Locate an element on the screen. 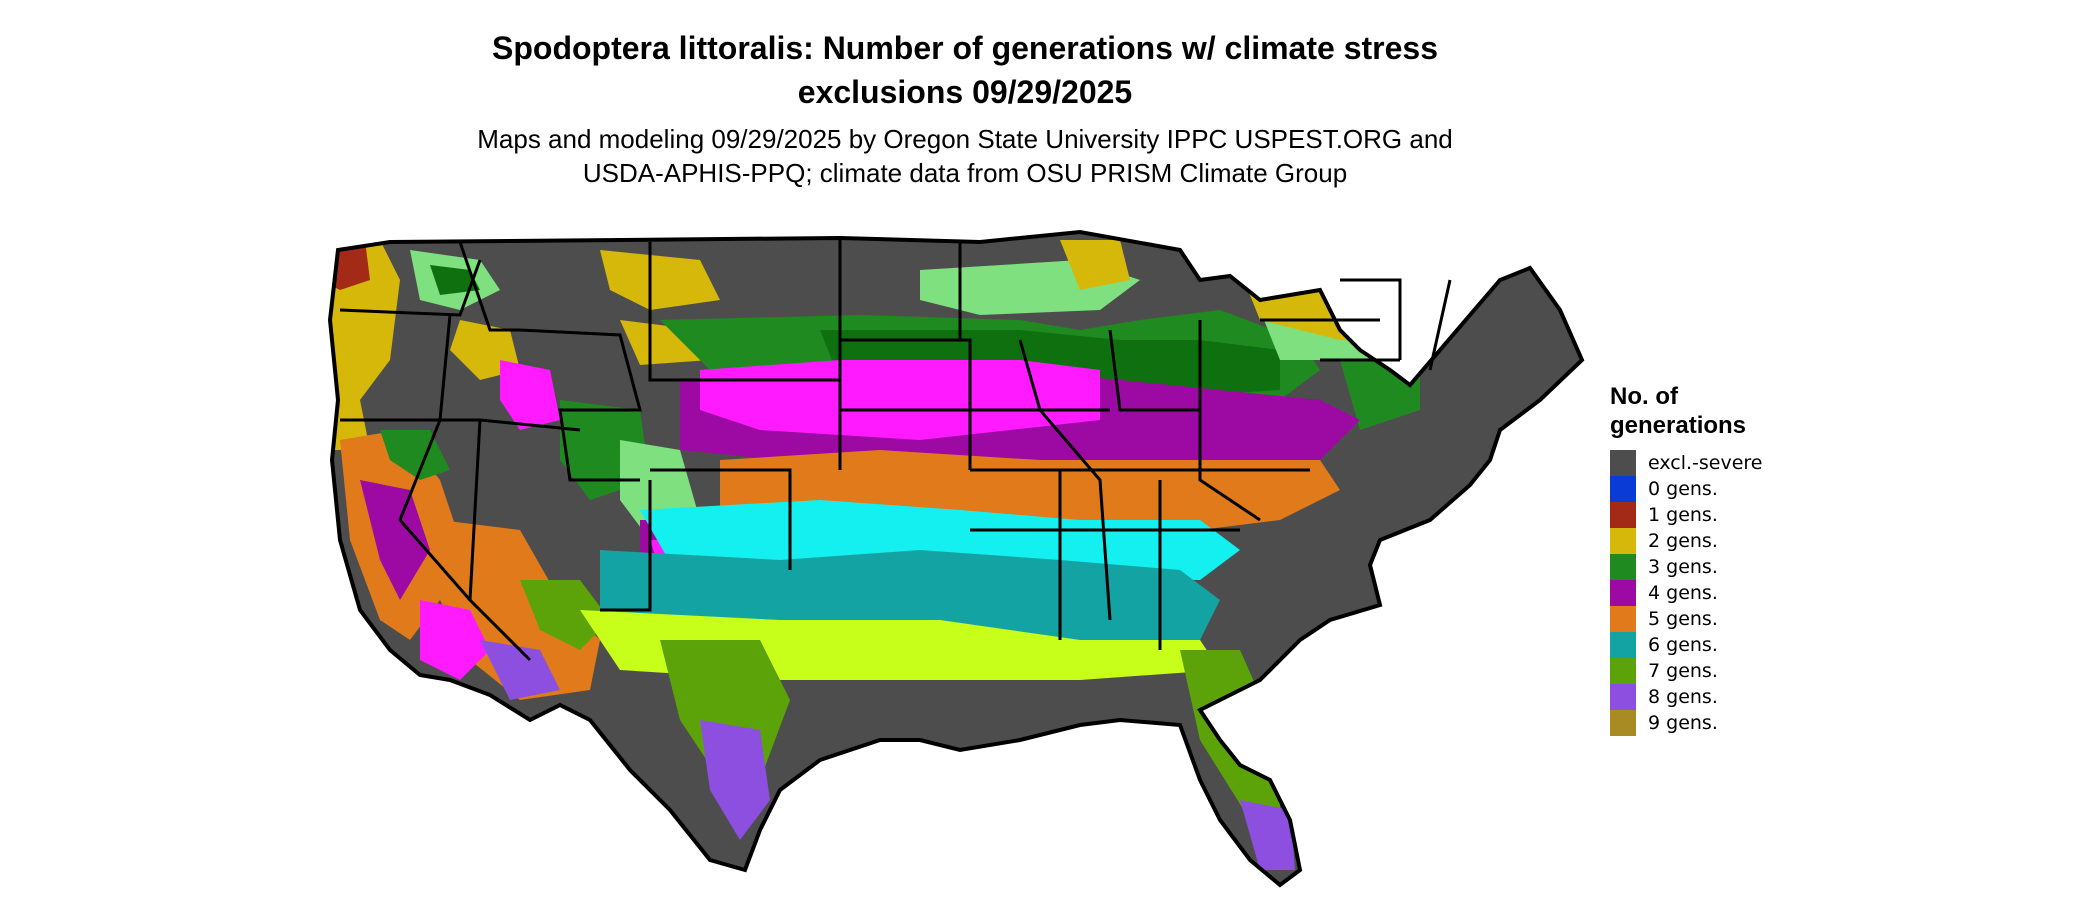 Image resolution: width=2100 pixels, height=900 pixels. legend-label: 1 gens. is located at coordinates (1683, 515).